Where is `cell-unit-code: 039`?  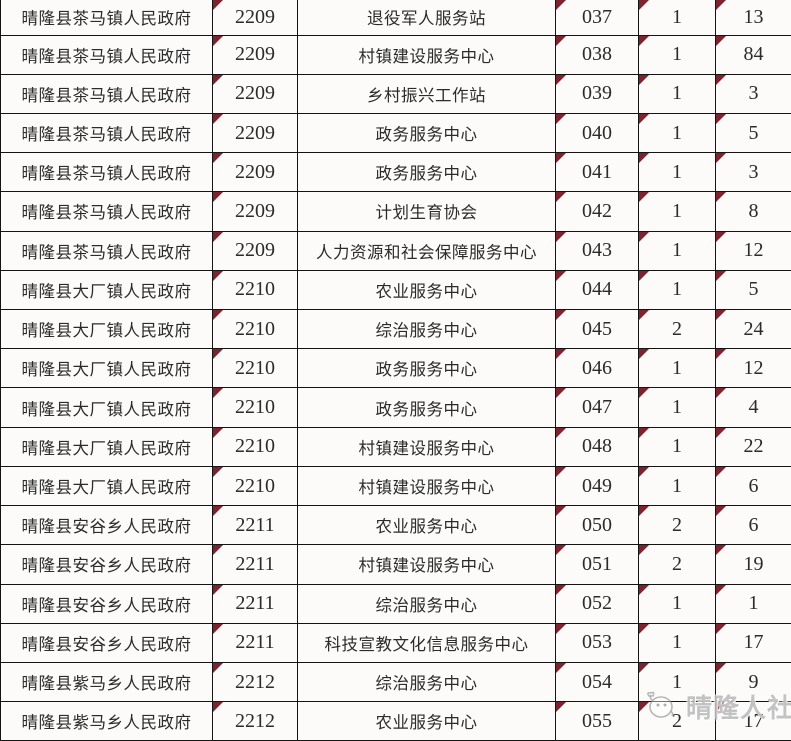
cell-unit-code: 039 is located at coordinates (597, 93).